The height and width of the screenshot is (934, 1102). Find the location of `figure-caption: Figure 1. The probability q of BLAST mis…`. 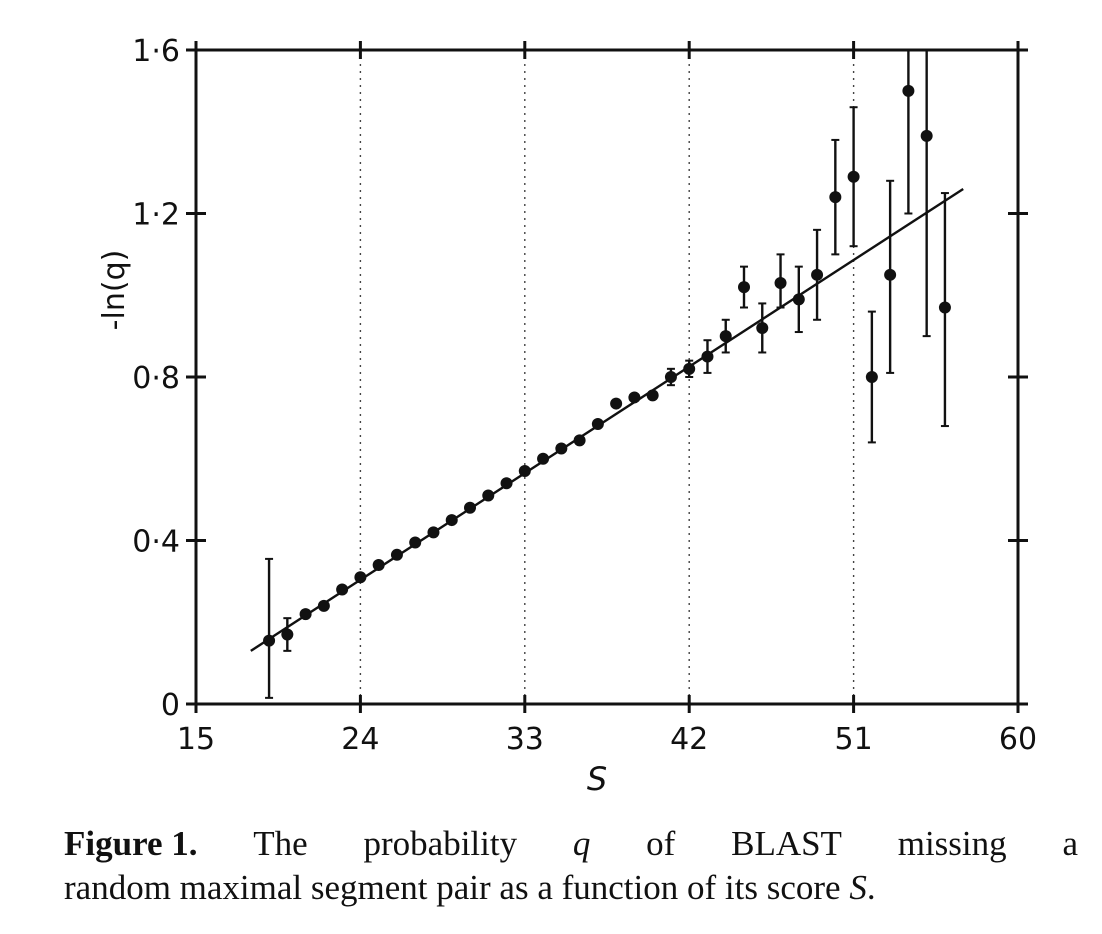

figure-caption: Figure 1. The probability q of BLAST mis… is located at coordinates (571, 866).